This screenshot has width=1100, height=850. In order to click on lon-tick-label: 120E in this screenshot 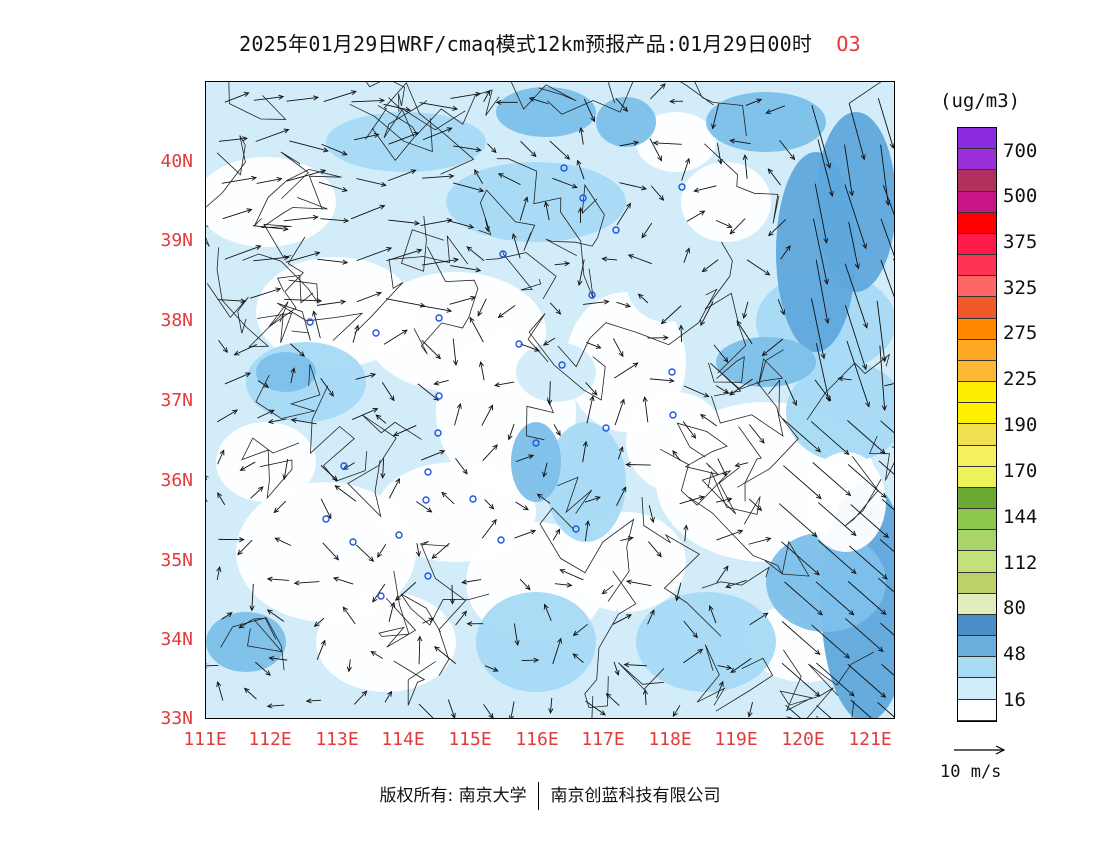, I will do `click(803, 739)`.